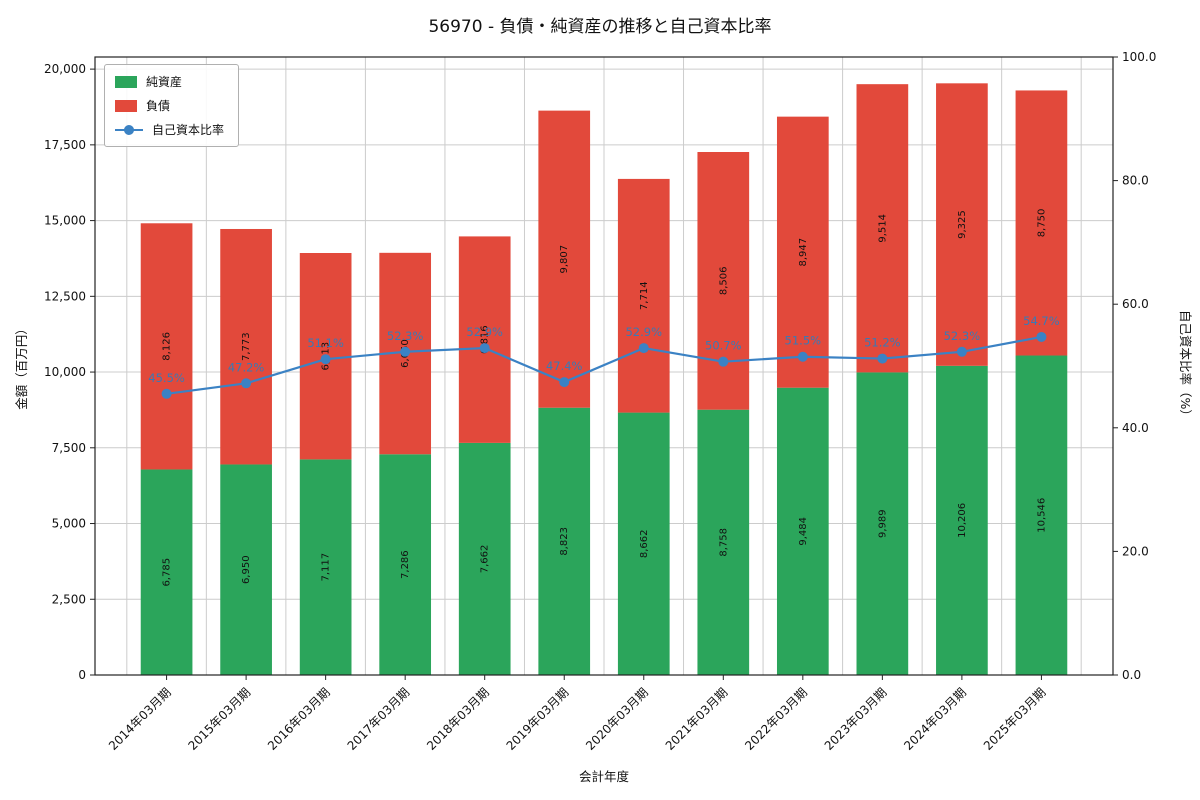 This screenshot has width=1200, height=800. I want to click on equity-ratio-line-icon, so click(129, 130).